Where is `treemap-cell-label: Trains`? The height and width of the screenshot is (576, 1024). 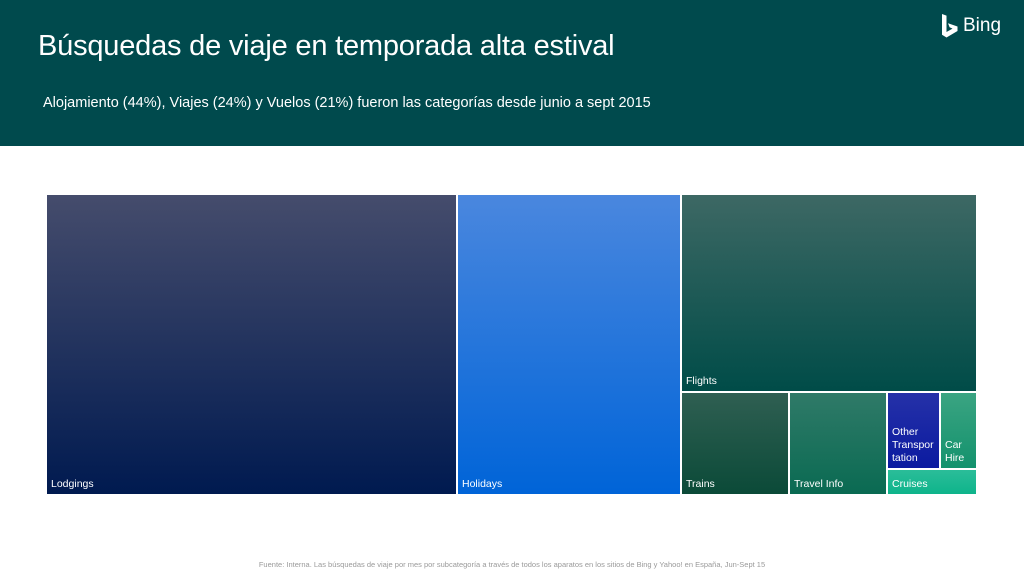 treemap-cell-label: Trains is located at coordinates (700, 484).